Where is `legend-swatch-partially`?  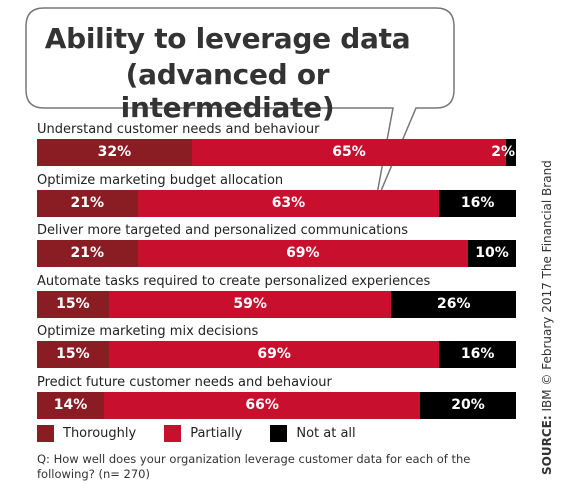 legend-swatch-partially is located at coordinates (173, 433).